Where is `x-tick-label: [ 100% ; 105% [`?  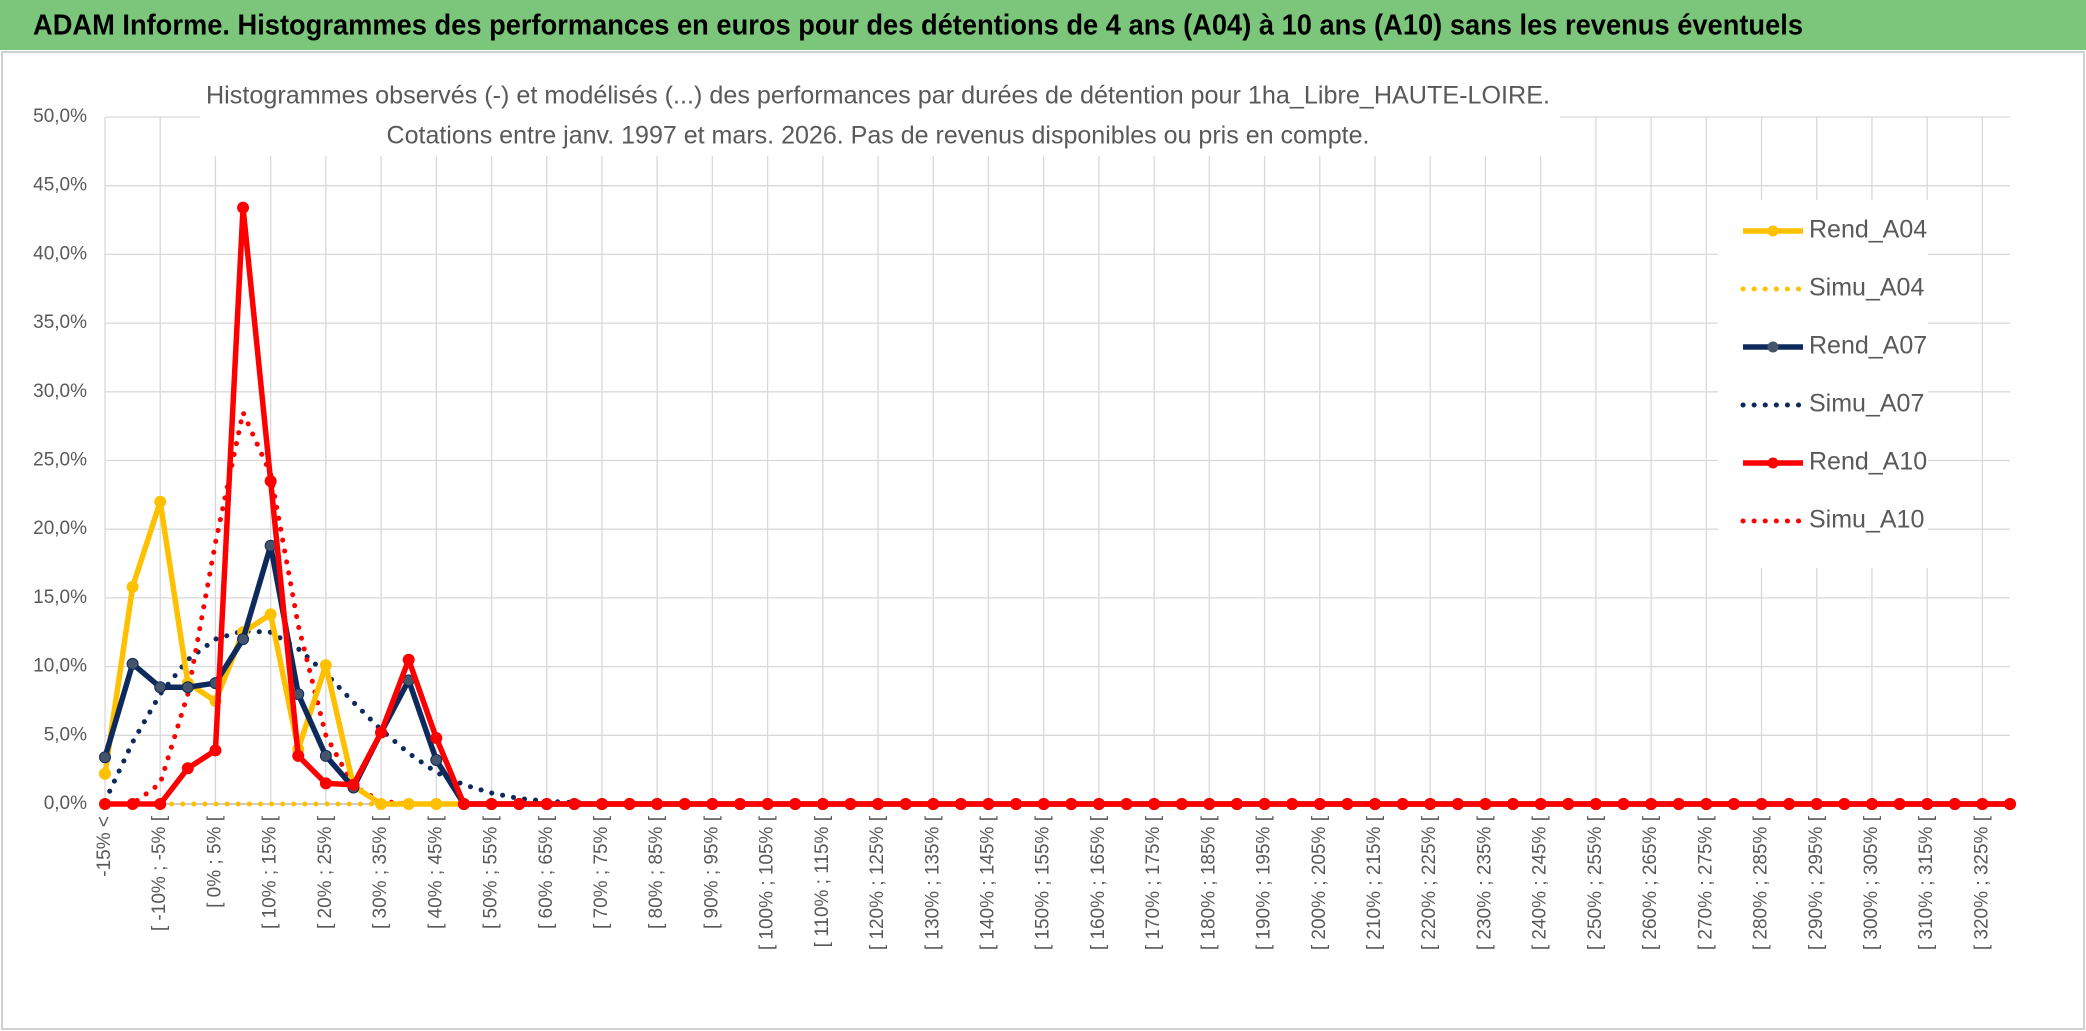
x-tick-label: [ 100% ; 105% [ is located at coordinates (767, 882).